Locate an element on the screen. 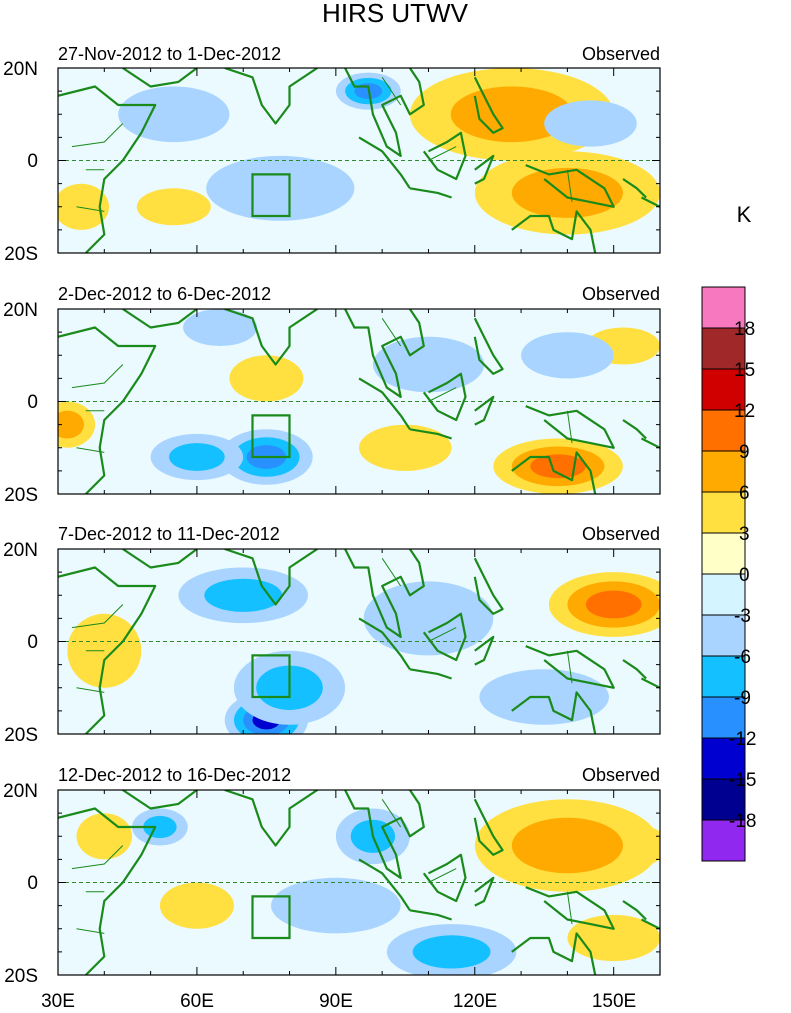  colorbar is located at coordinates (723, 574).